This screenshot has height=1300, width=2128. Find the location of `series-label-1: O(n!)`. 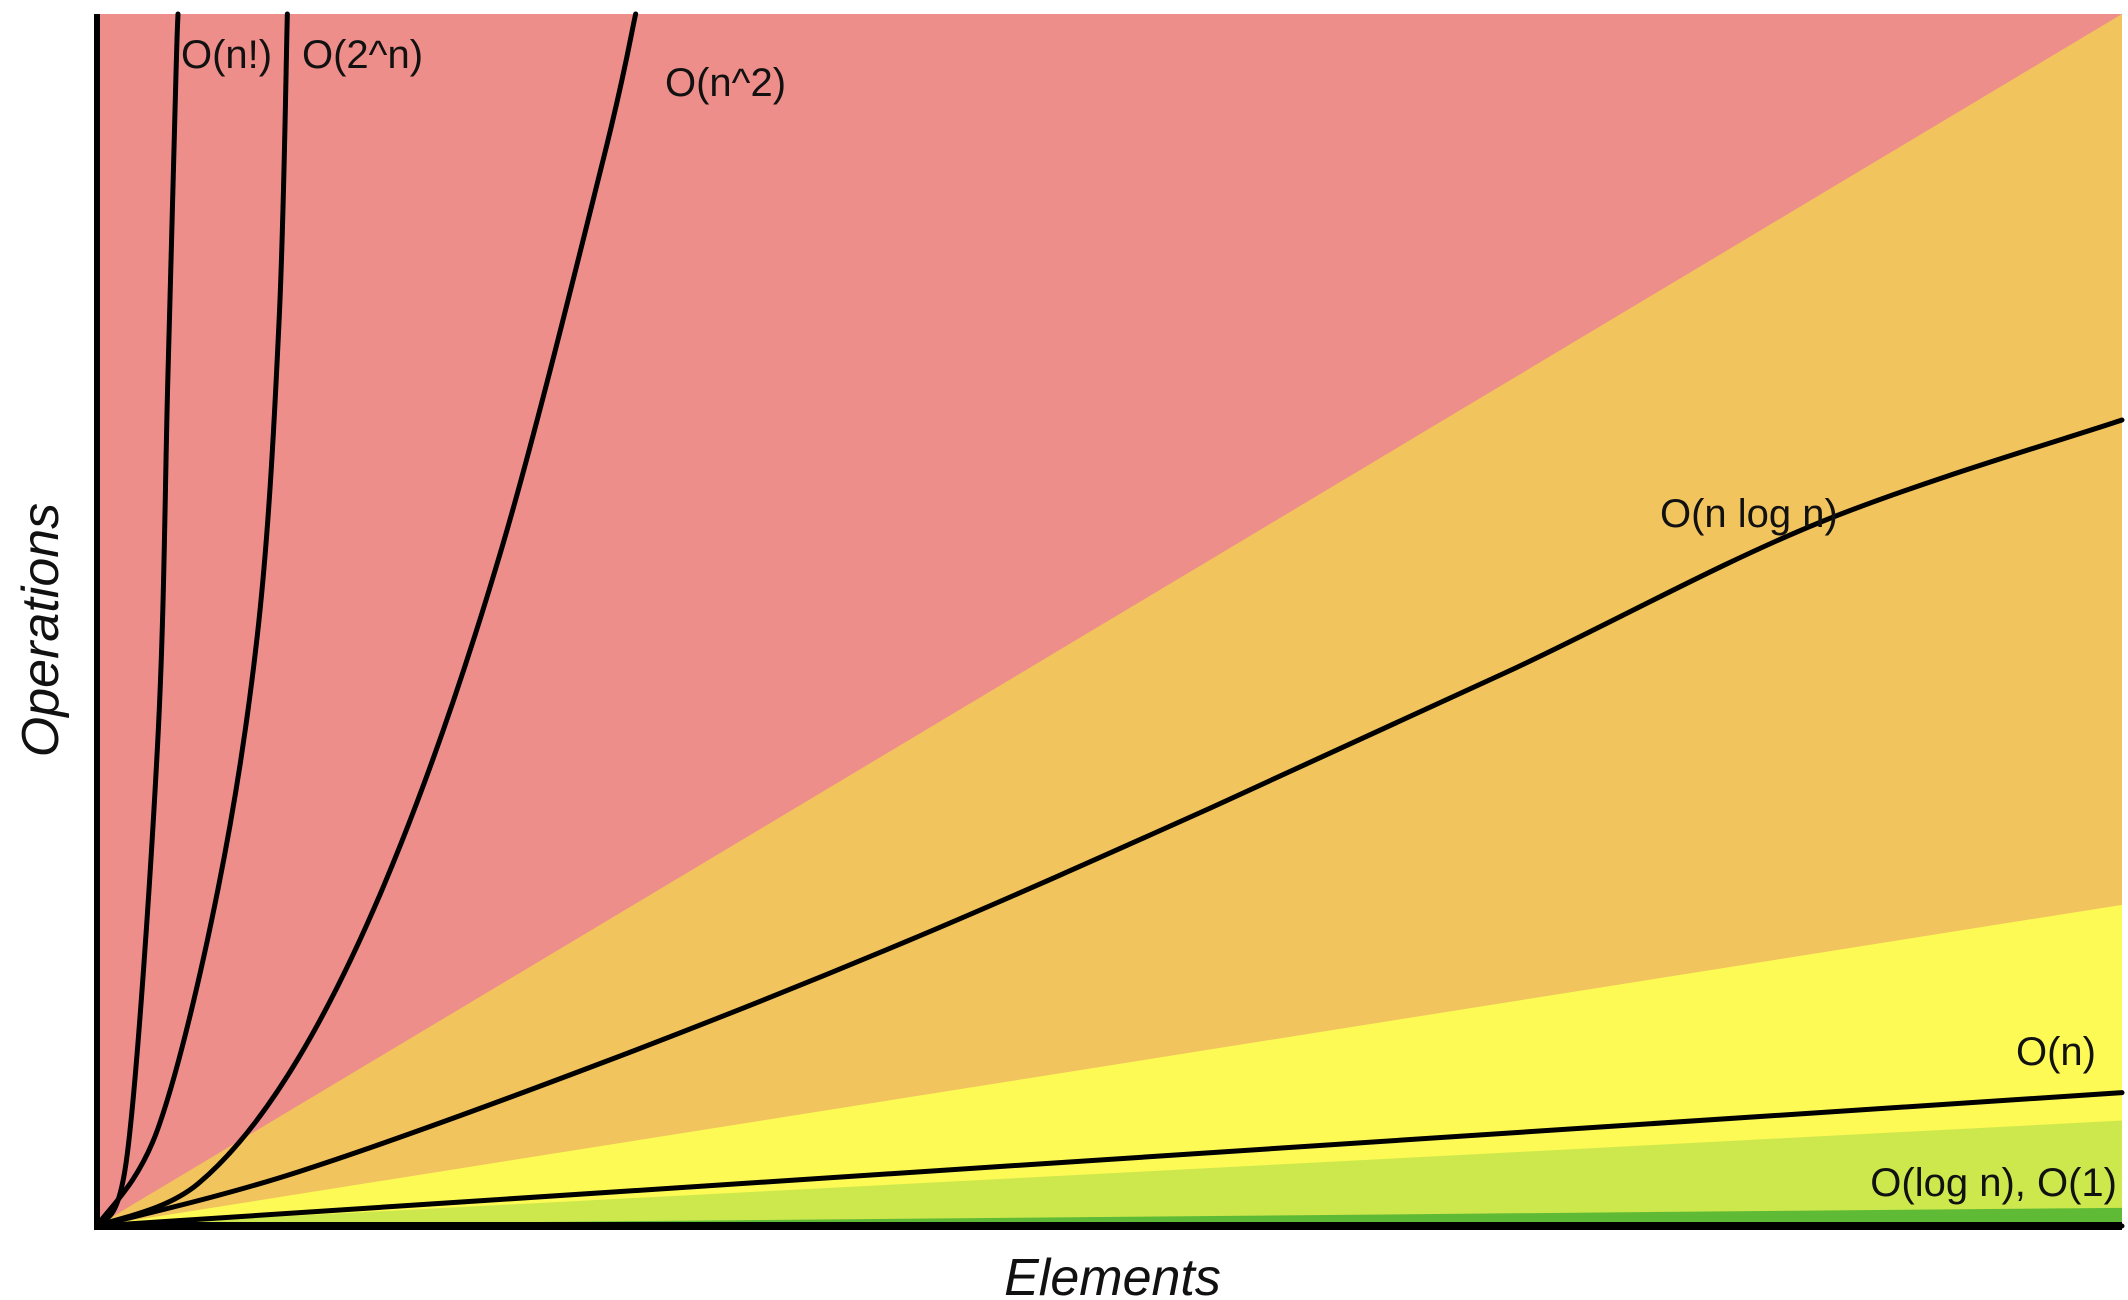

series-label-1: O(n!) is located at coordinates (226, 55).